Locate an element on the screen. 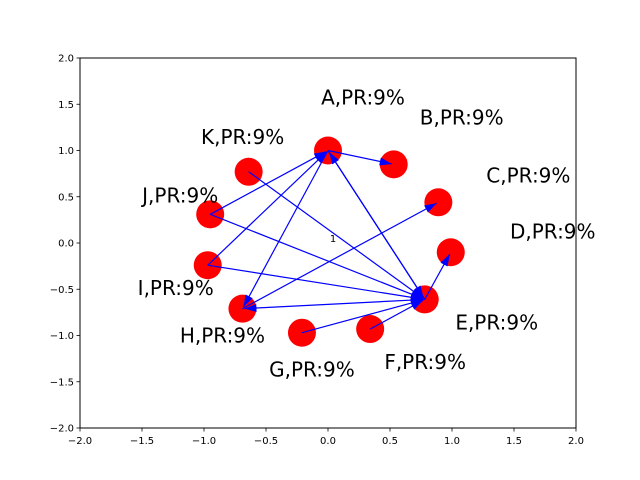 The image size is (640, 480). y-tick-label: −1.5 is located at coordinates (62, 382).